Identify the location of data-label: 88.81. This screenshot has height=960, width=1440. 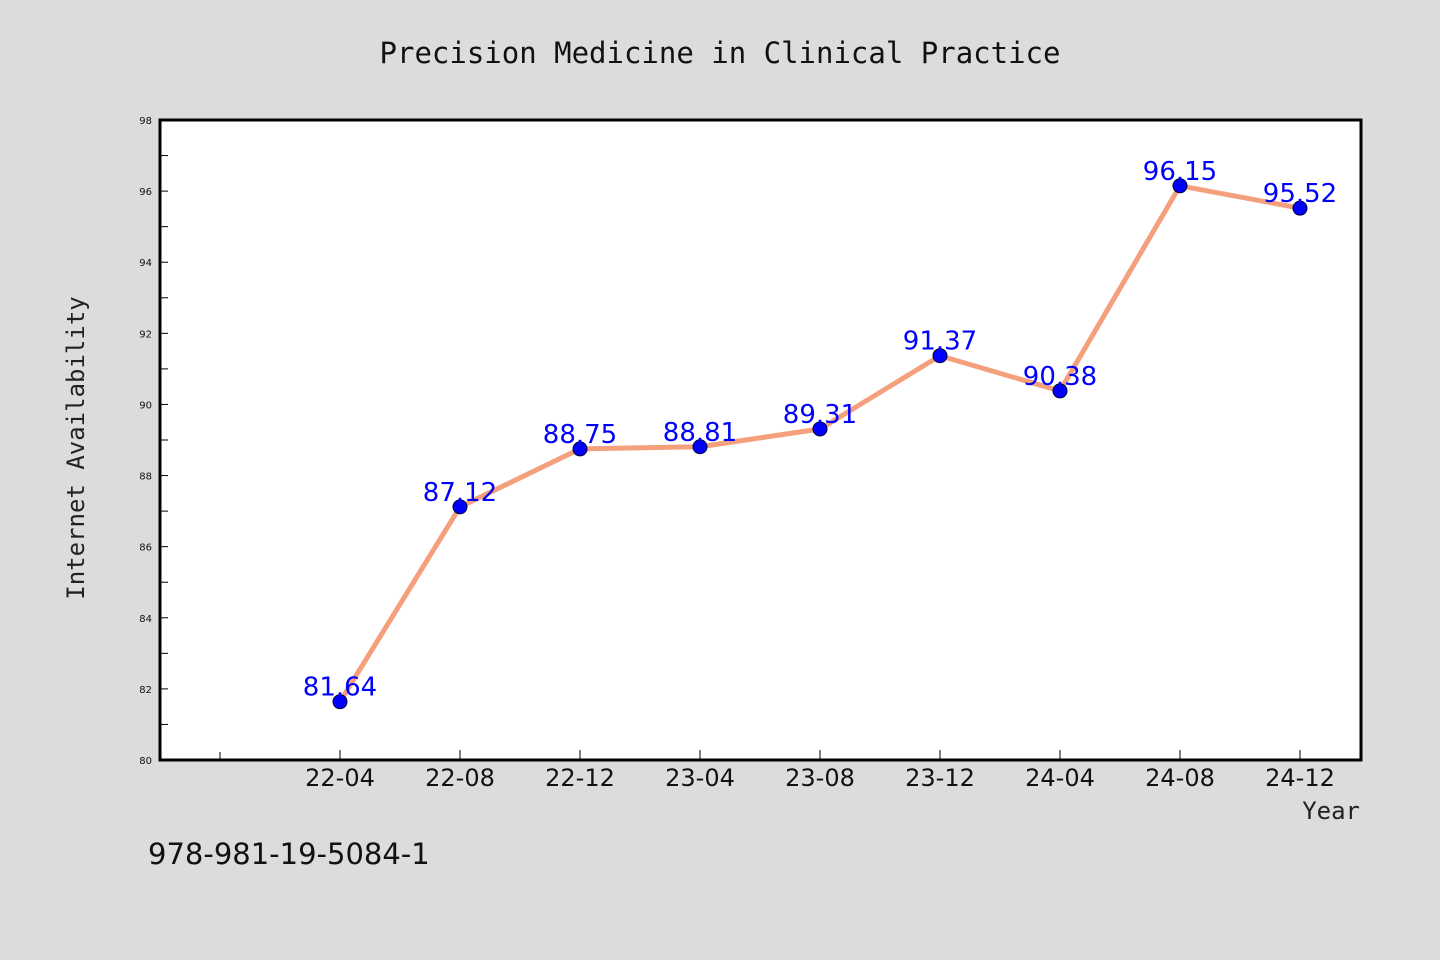
(700, 433).